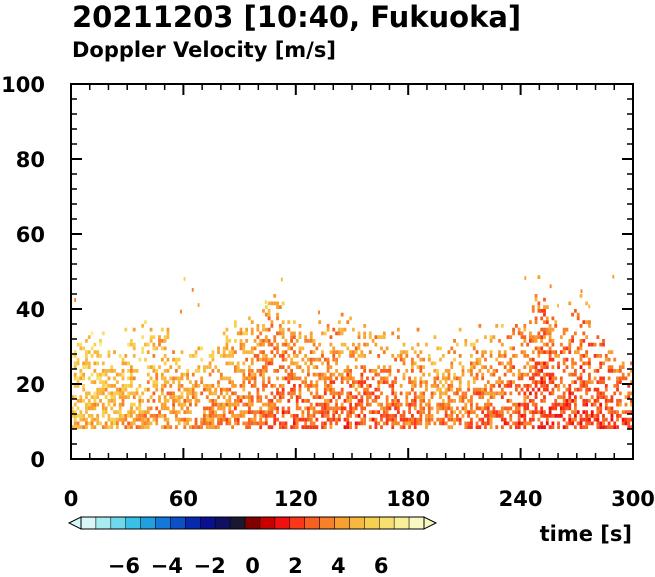  I want to click on y-tick-label: 0, so click(37, 460).